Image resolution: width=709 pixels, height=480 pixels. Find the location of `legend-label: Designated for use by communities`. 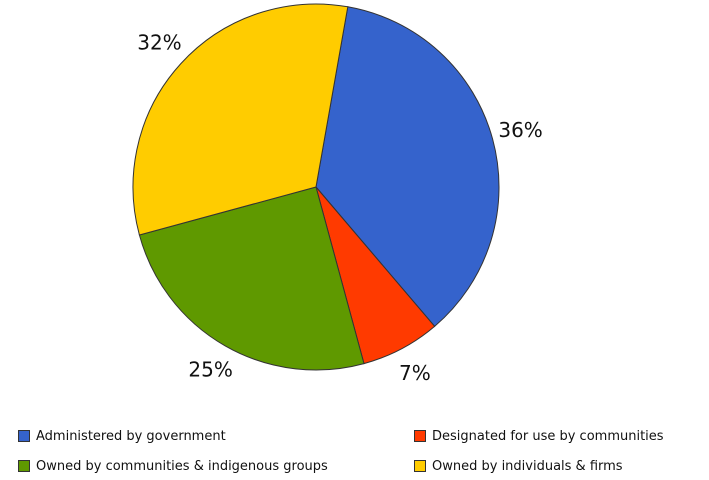

legend-label: Designated for use by communities is located at coordinates (548, 436).